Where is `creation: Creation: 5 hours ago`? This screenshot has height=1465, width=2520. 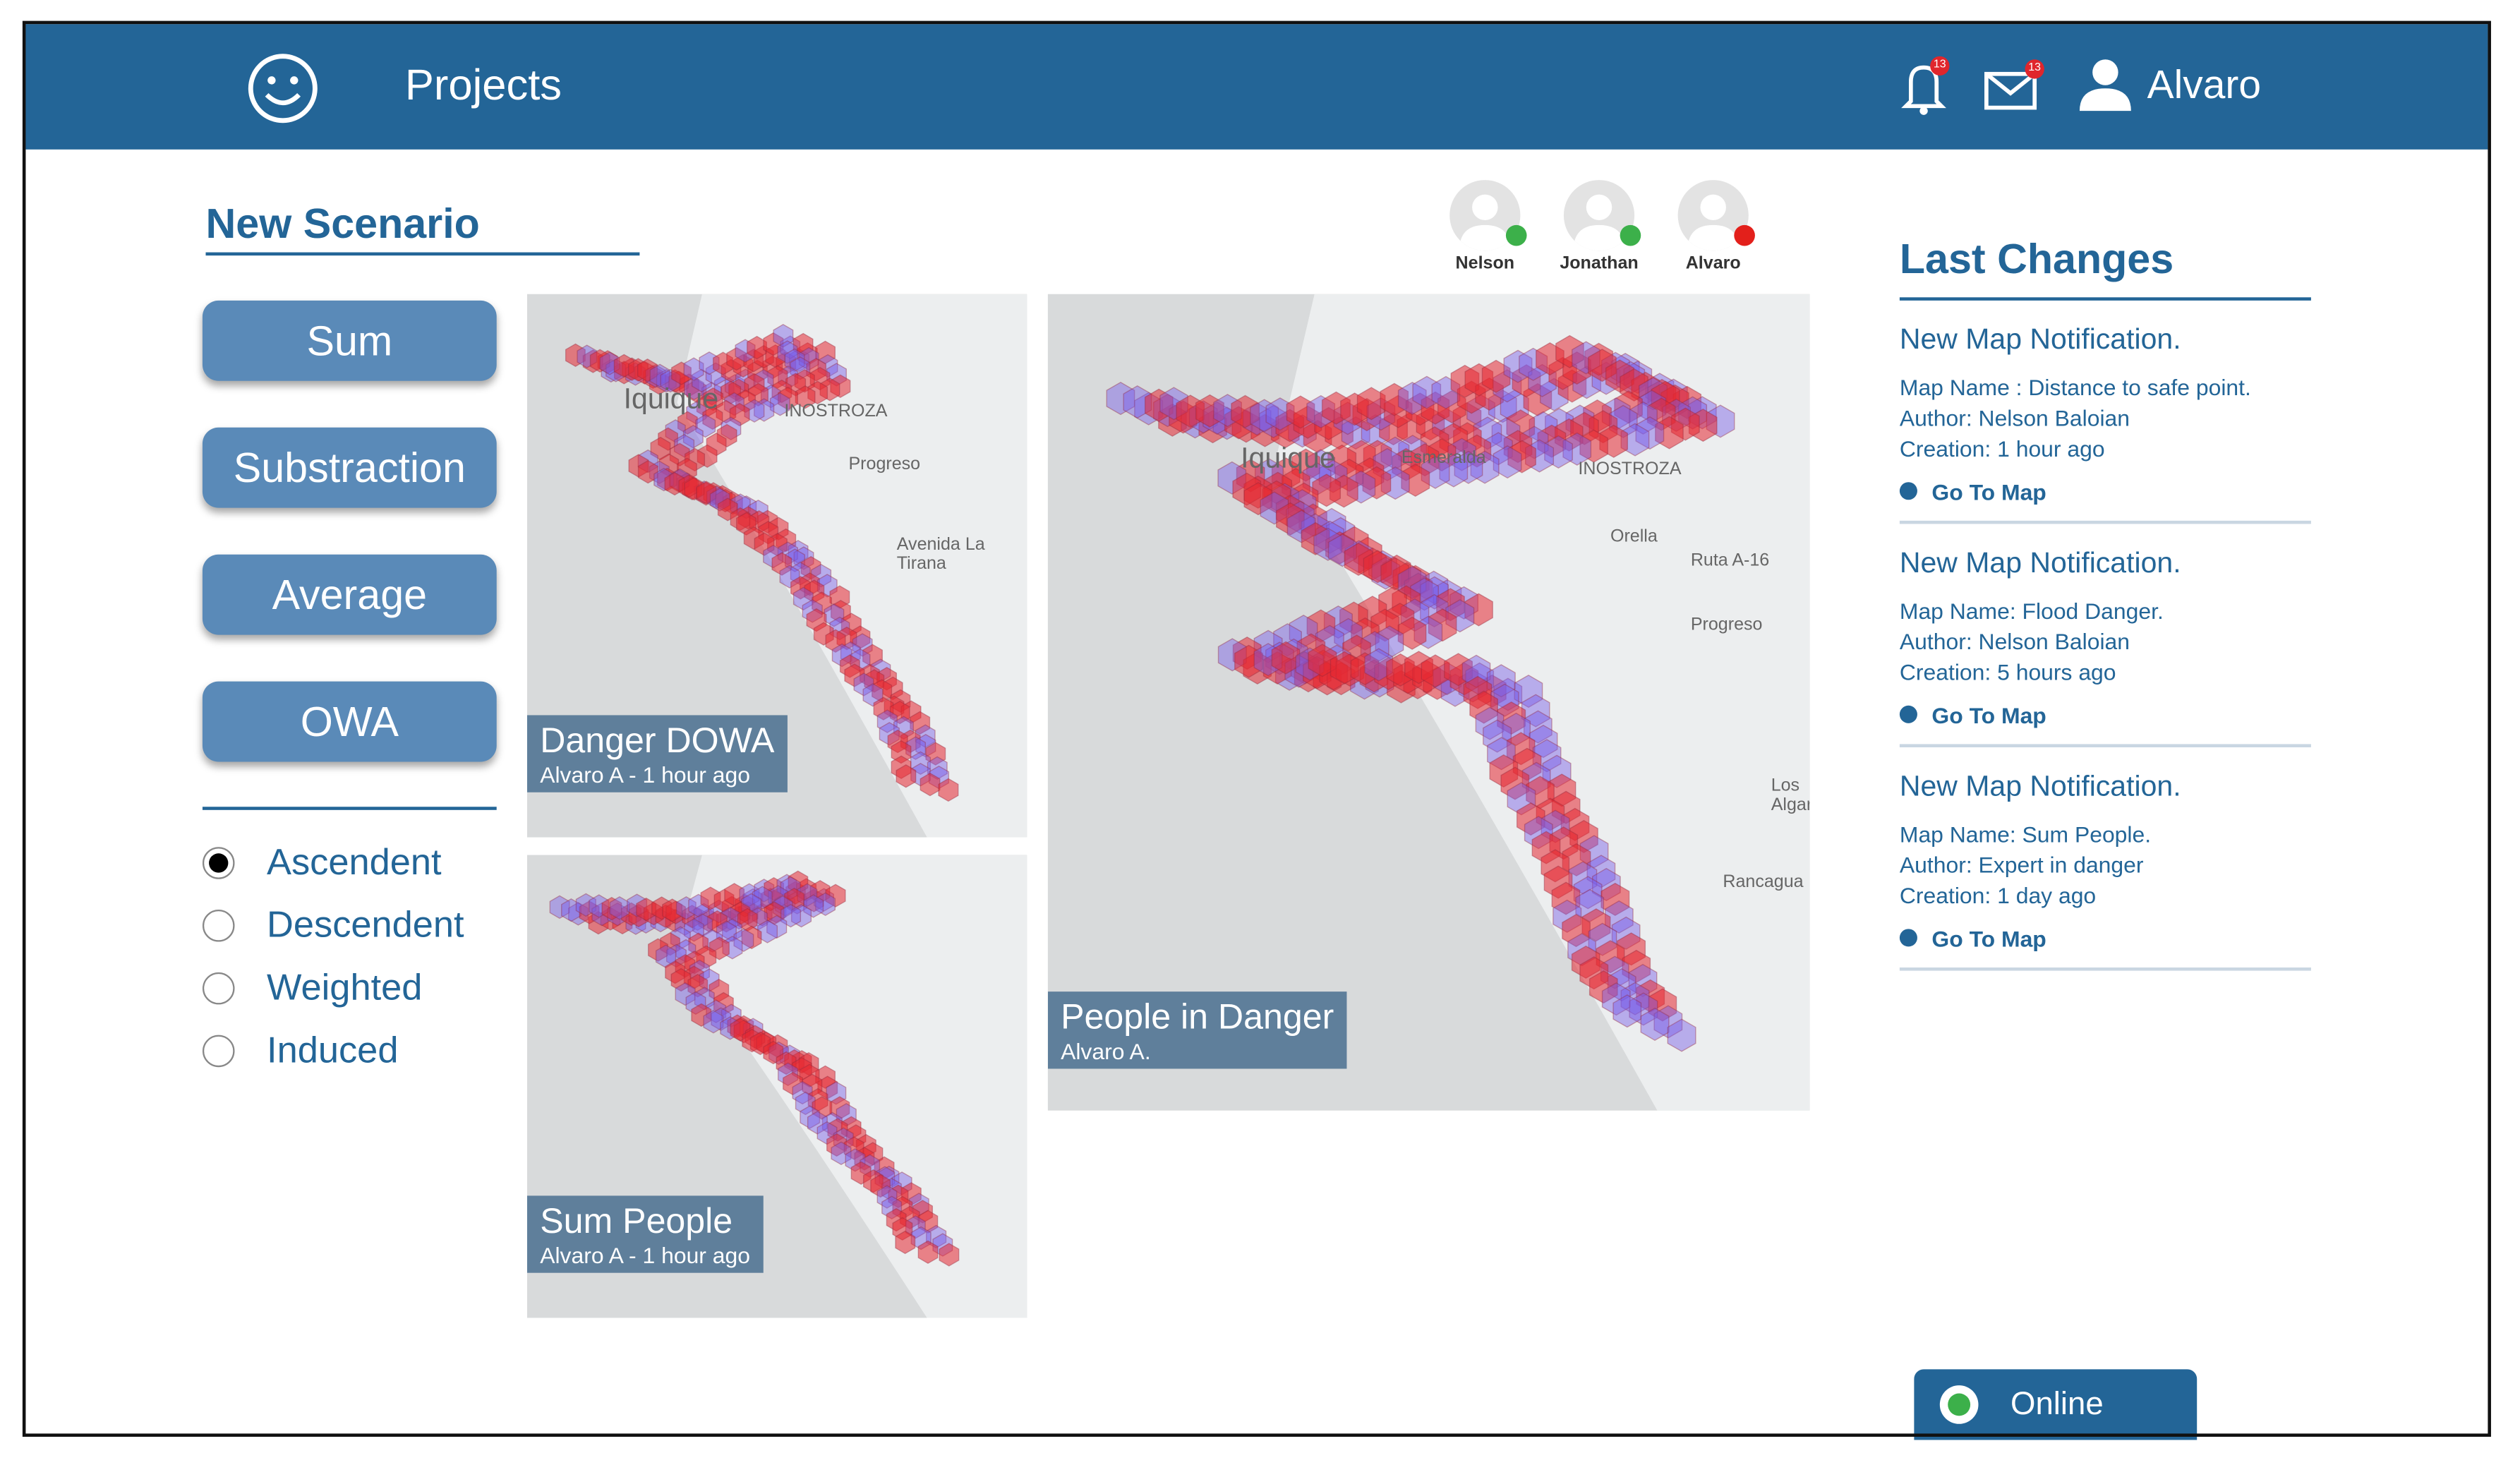
creation: Creation: 5 hours ago is located at coordinates (2007, 671).